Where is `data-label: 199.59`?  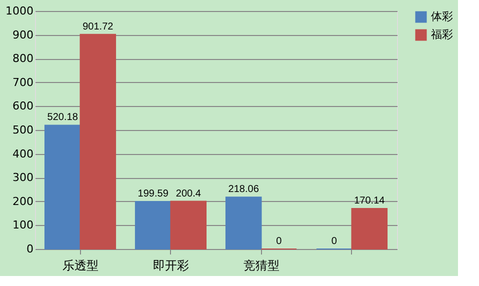
data-label: 199.59 is located at coordinates (153, 194).